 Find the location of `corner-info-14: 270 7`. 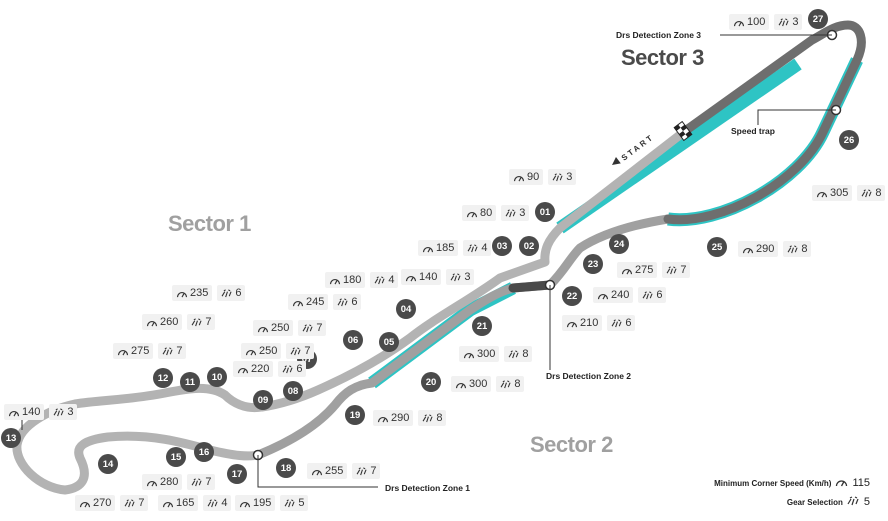

corner-info-14: 270 7 is located at coordinates (112, 503).